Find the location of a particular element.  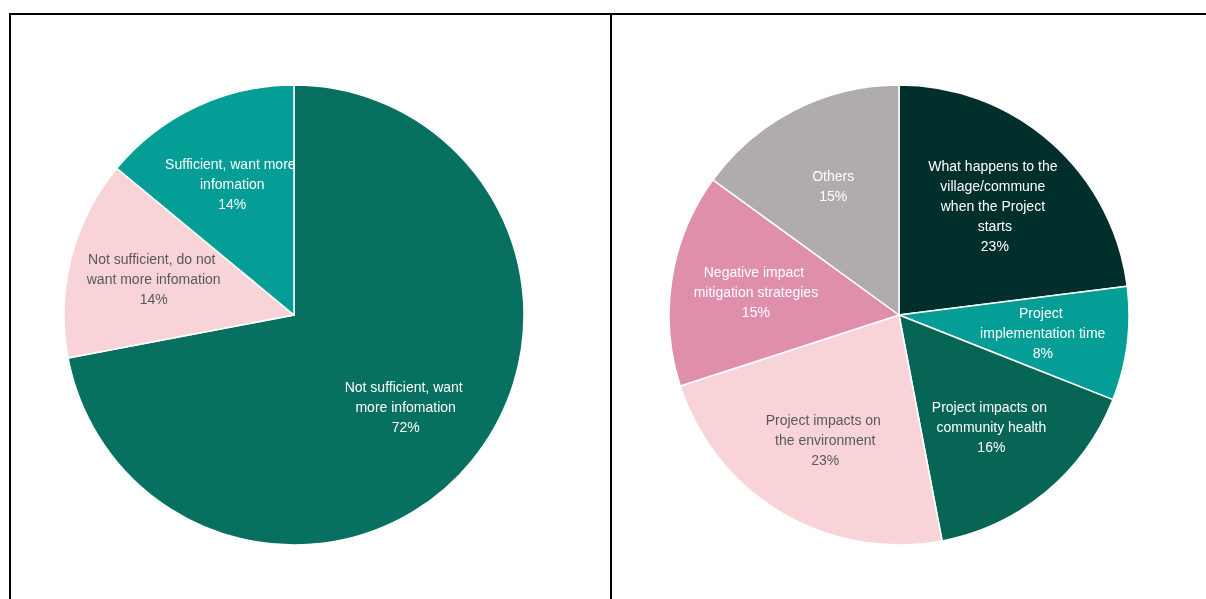

slice-label: Not sufficient, do not want more infomation is located at coordinates (153, 268).